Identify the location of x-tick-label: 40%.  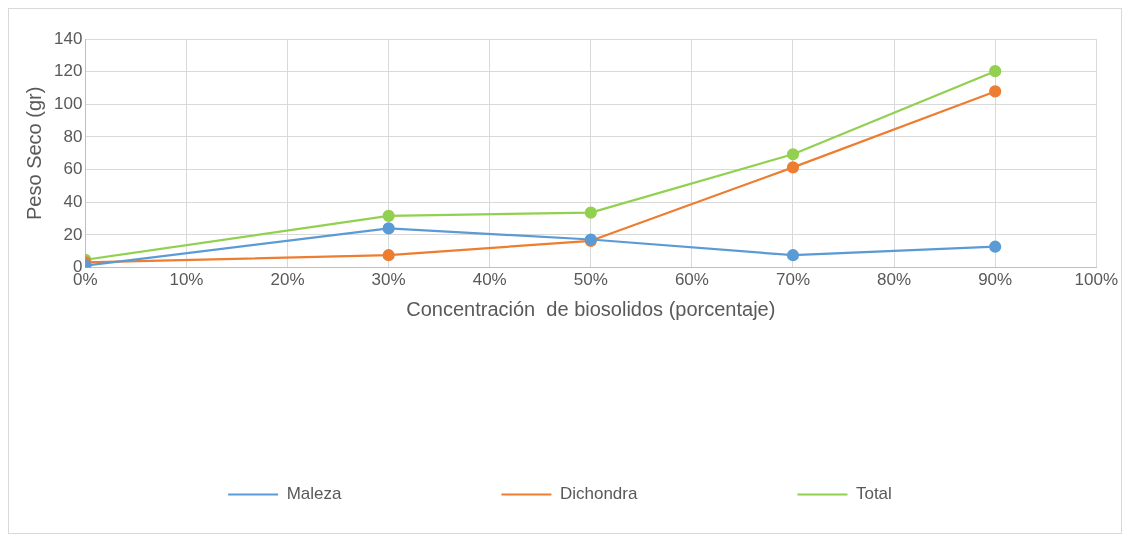
(489, 280).